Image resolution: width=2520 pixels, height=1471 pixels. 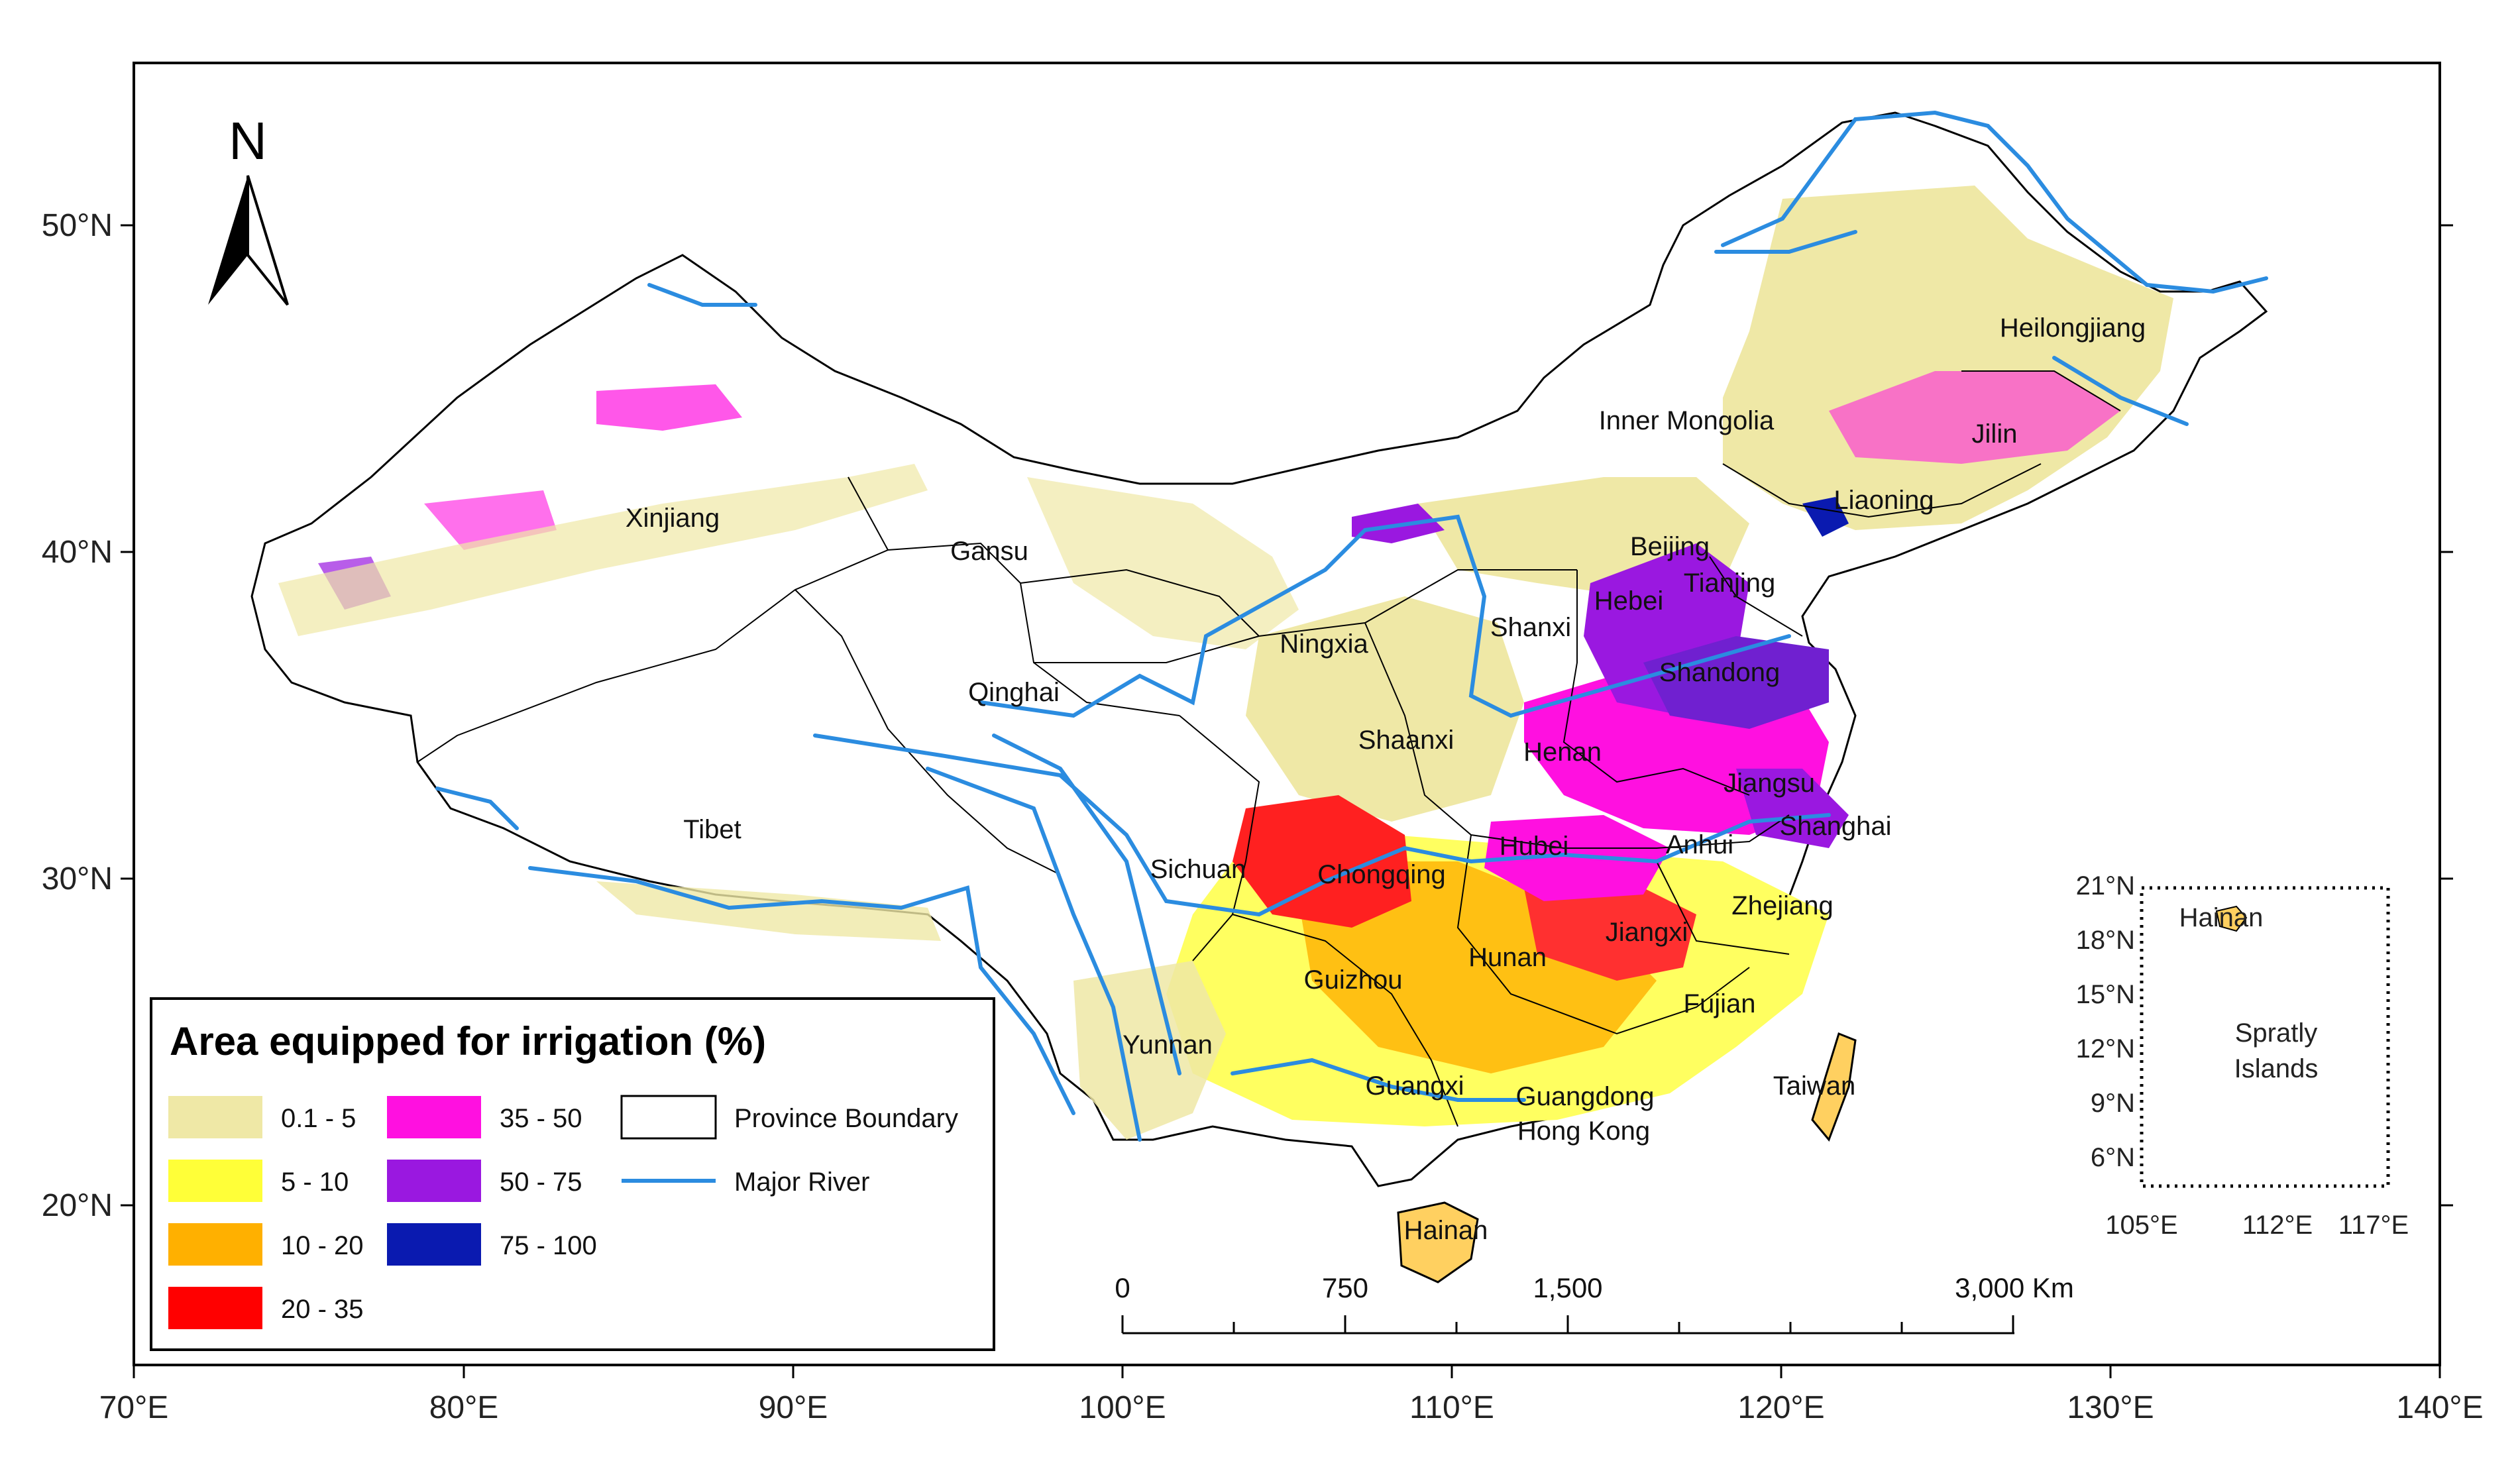 I want to click on province-label: Gansu, so click(x=989, y=551).